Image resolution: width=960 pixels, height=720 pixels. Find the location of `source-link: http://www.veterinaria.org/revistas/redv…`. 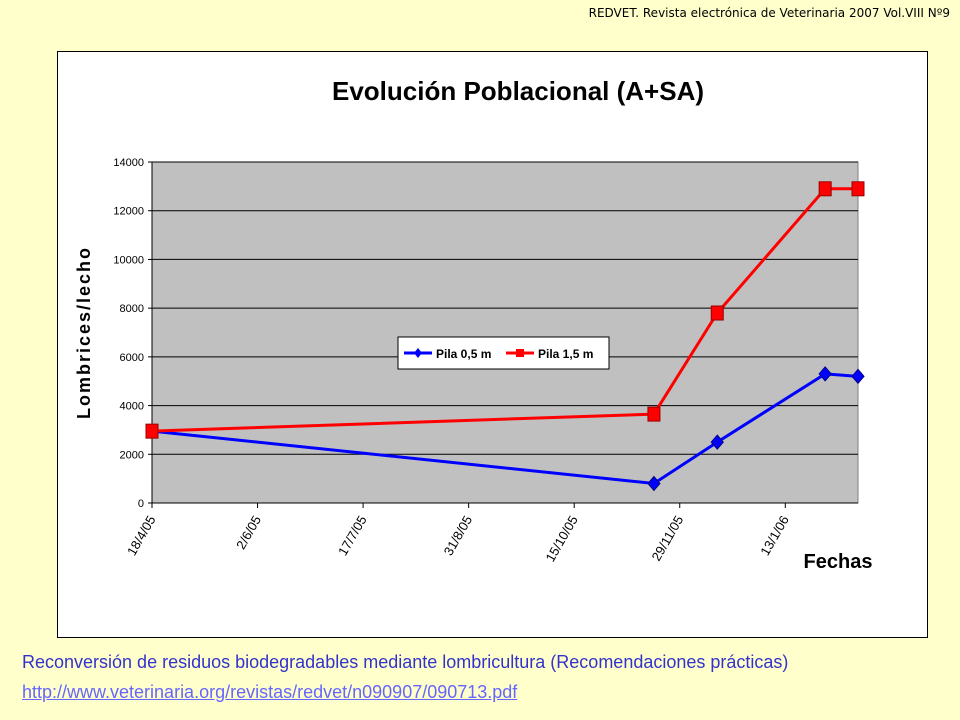

source-link: http://www.veterinaria.org/revistas/redv… is located at coordinates (270, 692).